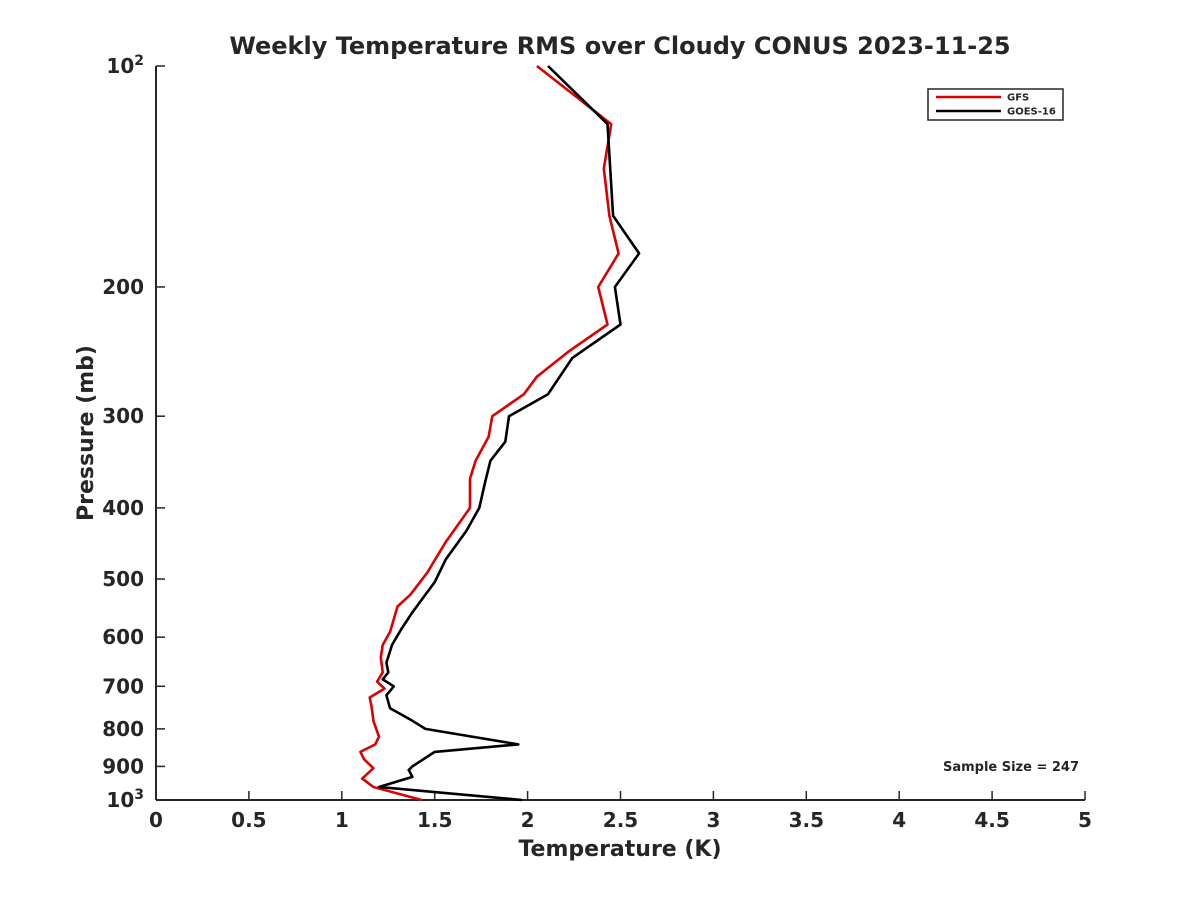 This screenshot has width=1200, height=900. What do you see at coordinates (342, 820) in the screenshot?
I see `x-tick-label: 1` at bounding box center [342, 820].